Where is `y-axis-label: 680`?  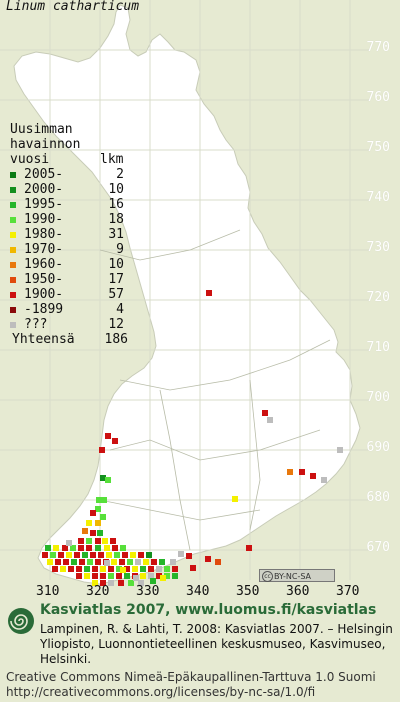 y-axis-label: 680 is located at coordinates (378, 497).